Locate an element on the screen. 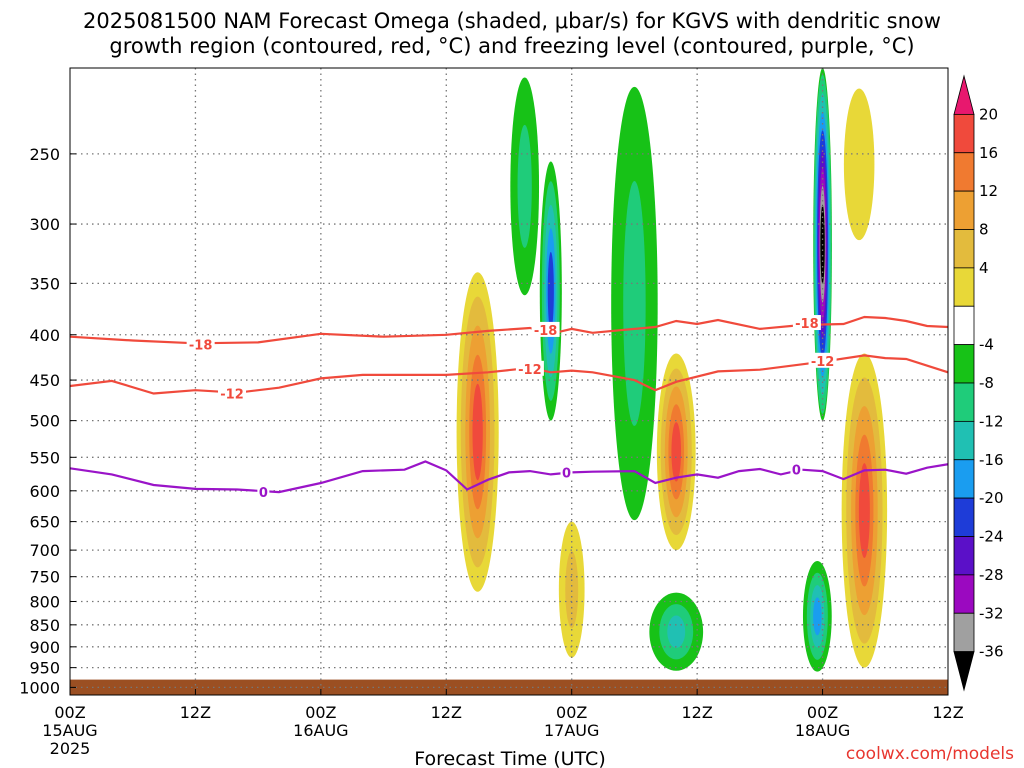 This screenshot has height=768, width=1024. colorbar-label: -4 is located at coordinates (986, 345).